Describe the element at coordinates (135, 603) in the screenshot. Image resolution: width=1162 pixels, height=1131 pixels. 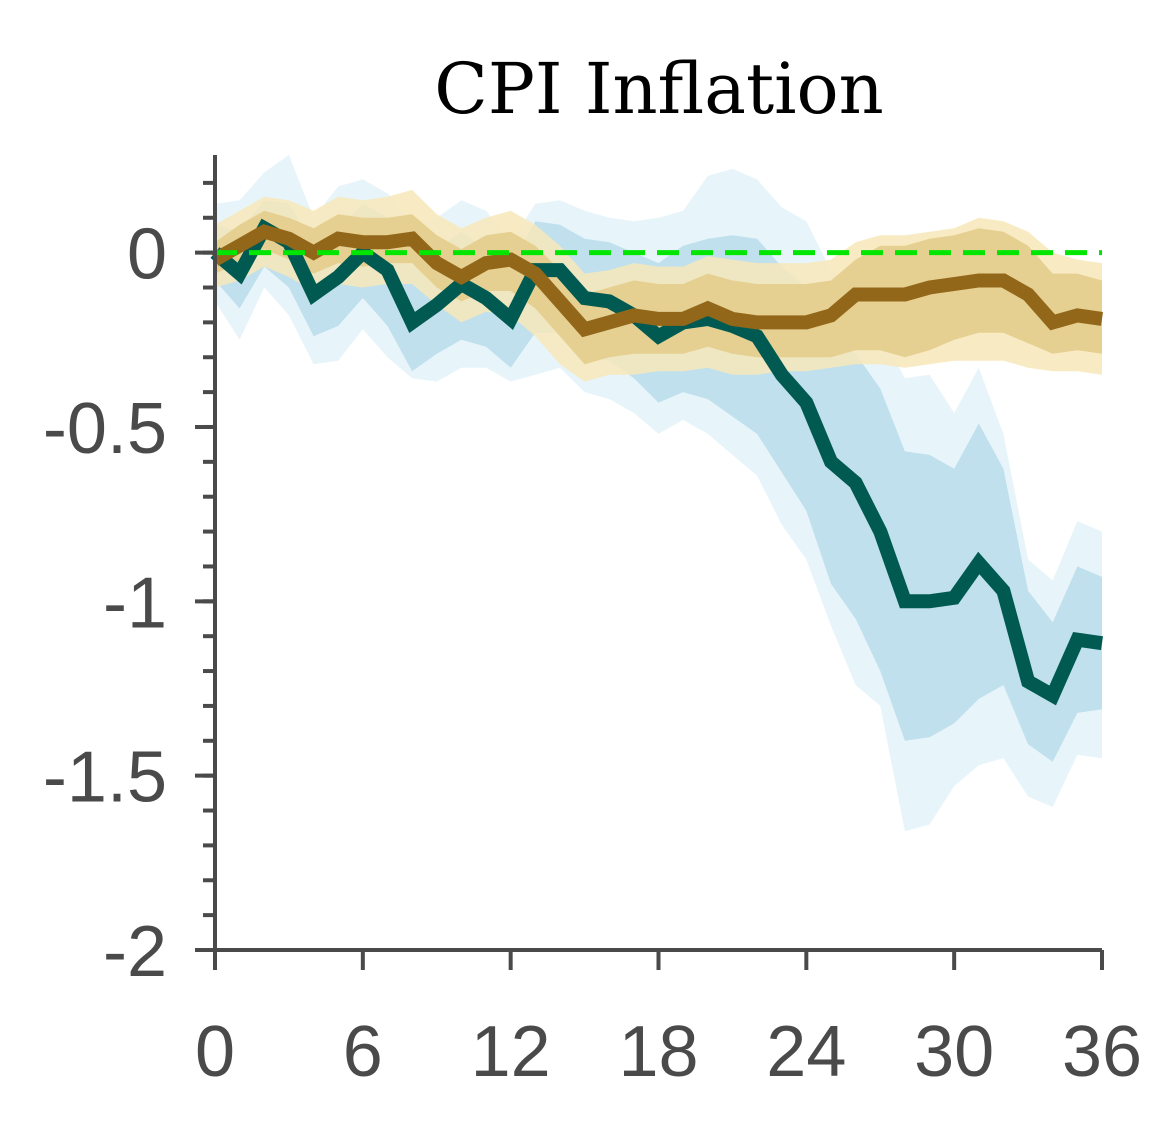
I see `y-tick-label: -1` at that location.